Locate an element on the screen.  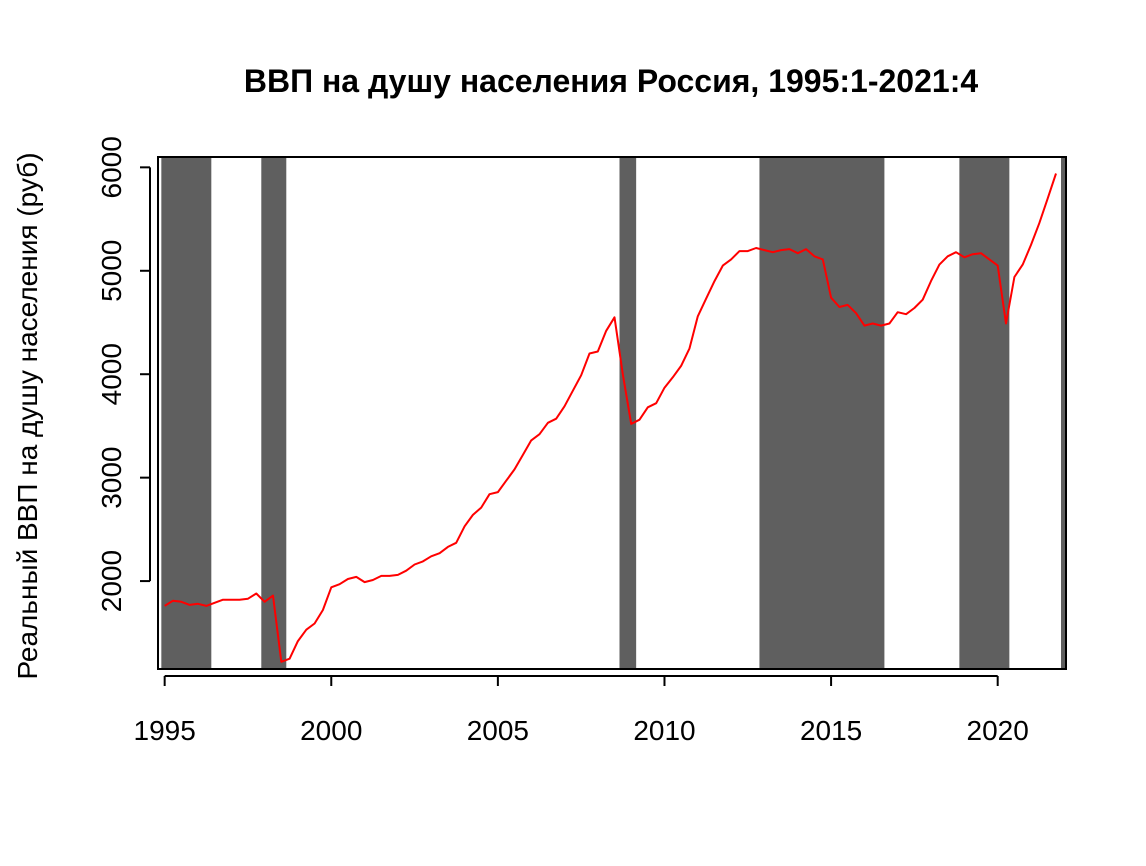
x-axis: 1995 2000 2005 2010 2015 2020 is located at coordinates (581, 710).